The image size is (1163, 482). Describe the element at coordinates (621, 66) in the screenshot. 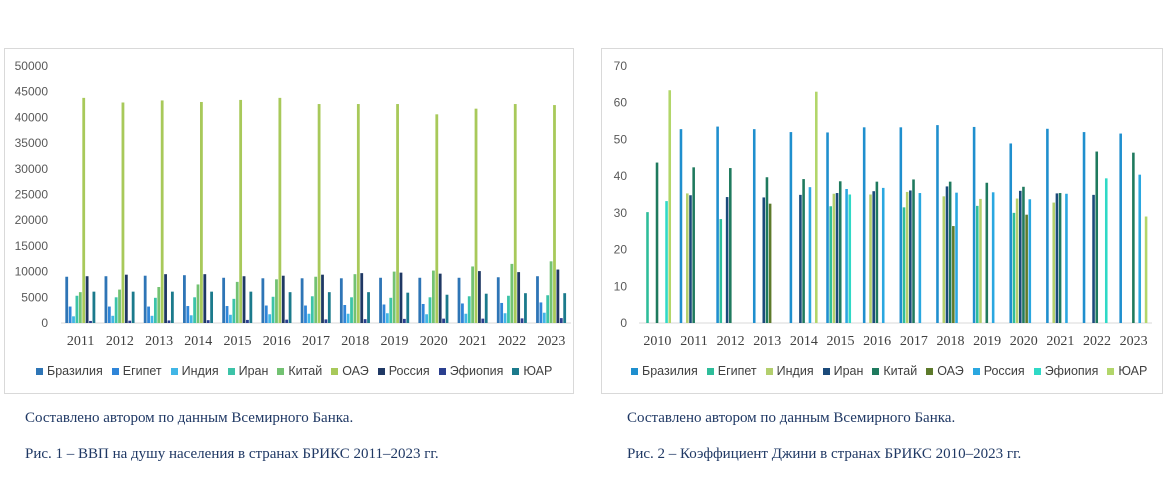

I see `gini-y-tick-label: 70` at that location.